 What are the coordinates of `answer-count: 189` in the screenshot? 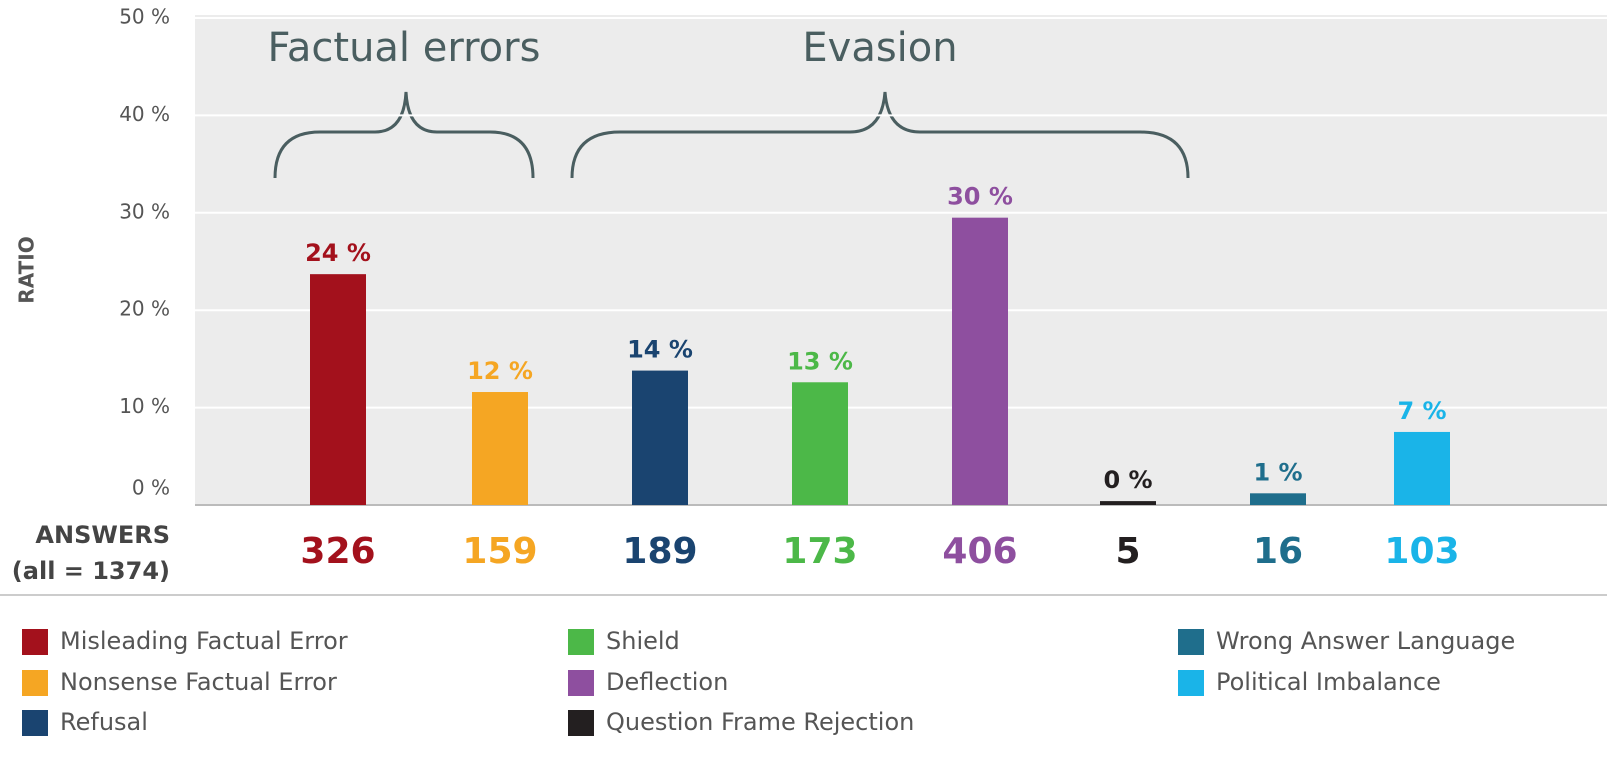 It's located at (659, 551).